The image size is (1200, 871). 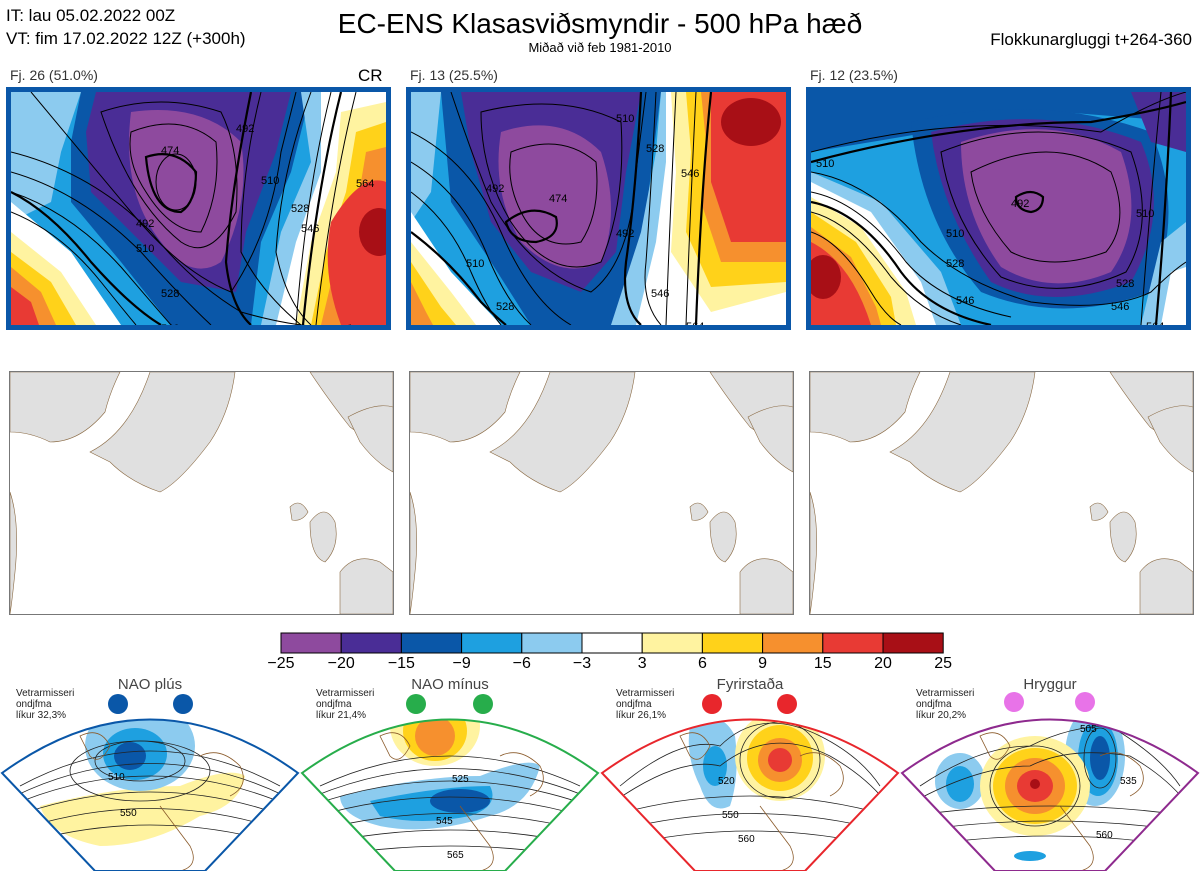 What do you see at coordinates (945, 704) in the screenshot?
I see `regime-note: Vetrarmisseri ondjfma líkur 20,2%` at bounding box center [945, 704].